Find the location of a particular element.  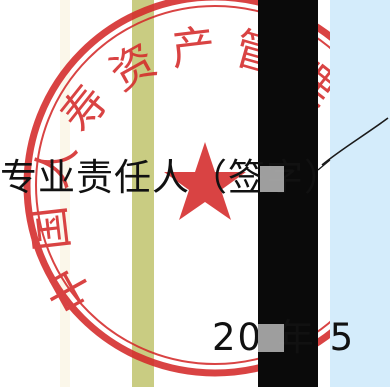

scan-artifact-strip-olive is located at coordinates (143, 193).